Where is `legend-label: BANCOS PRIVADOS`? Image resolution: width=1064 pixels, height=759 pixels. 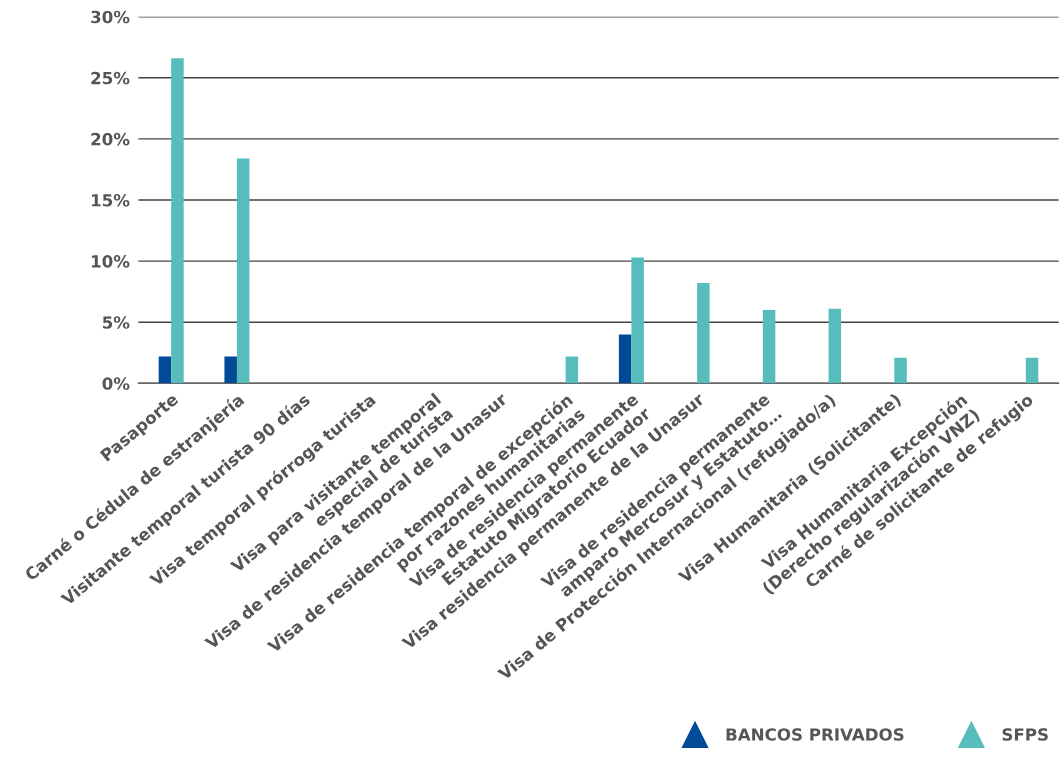 legend-label: BANCOS PRIVADOS is located at coordinates (815, 734).